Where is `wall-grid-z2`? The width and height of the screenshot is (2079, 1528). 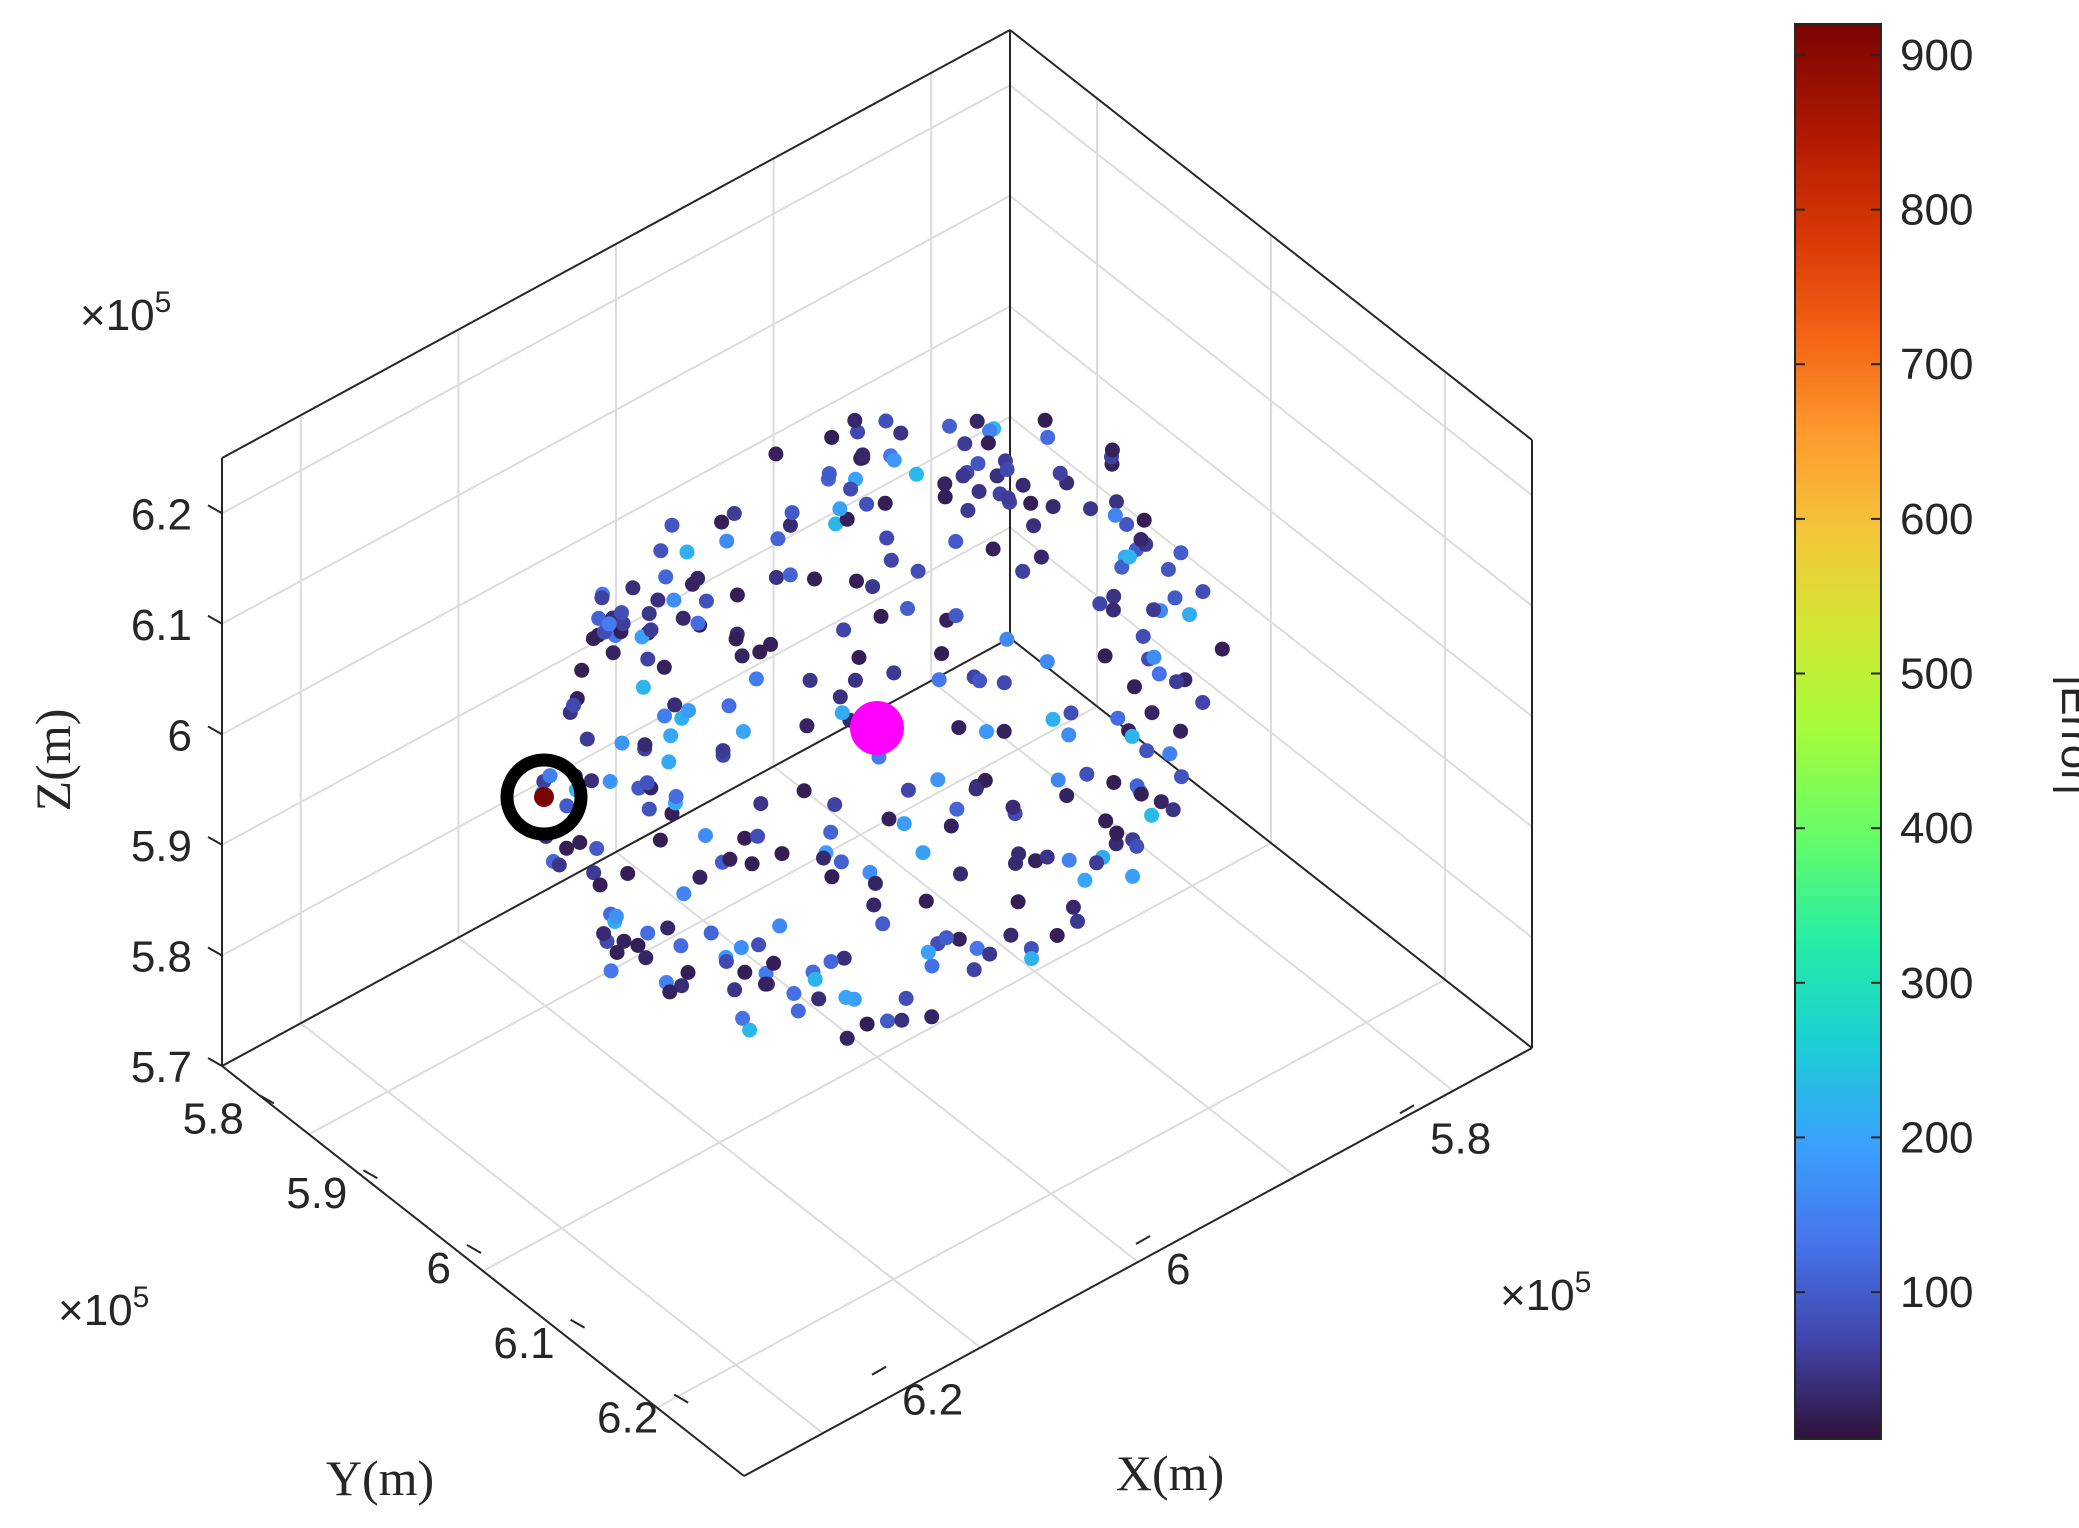
wall-grid-z2 is located at coordinates (1271, 401).